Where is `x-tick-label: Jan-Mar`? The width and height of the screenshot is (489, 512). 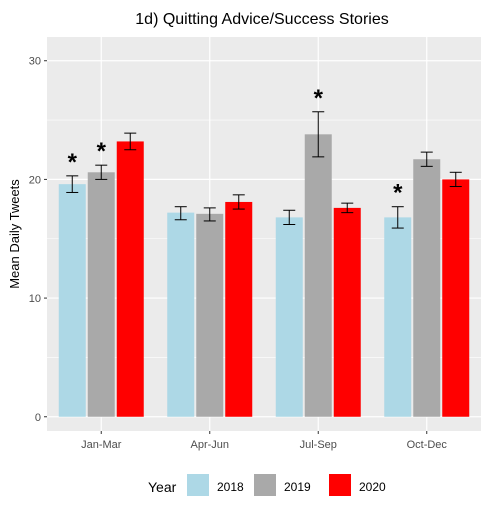
x-tick-label: Jan-Mar is located at coordinates (101, 445).